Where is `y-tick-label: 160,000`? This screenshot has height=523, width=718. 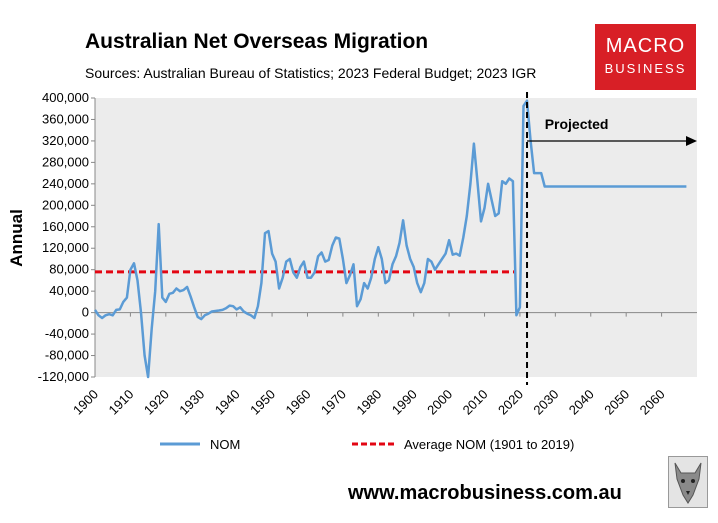
y-tick-label: 160,000 is located at coordinates (65, 226).